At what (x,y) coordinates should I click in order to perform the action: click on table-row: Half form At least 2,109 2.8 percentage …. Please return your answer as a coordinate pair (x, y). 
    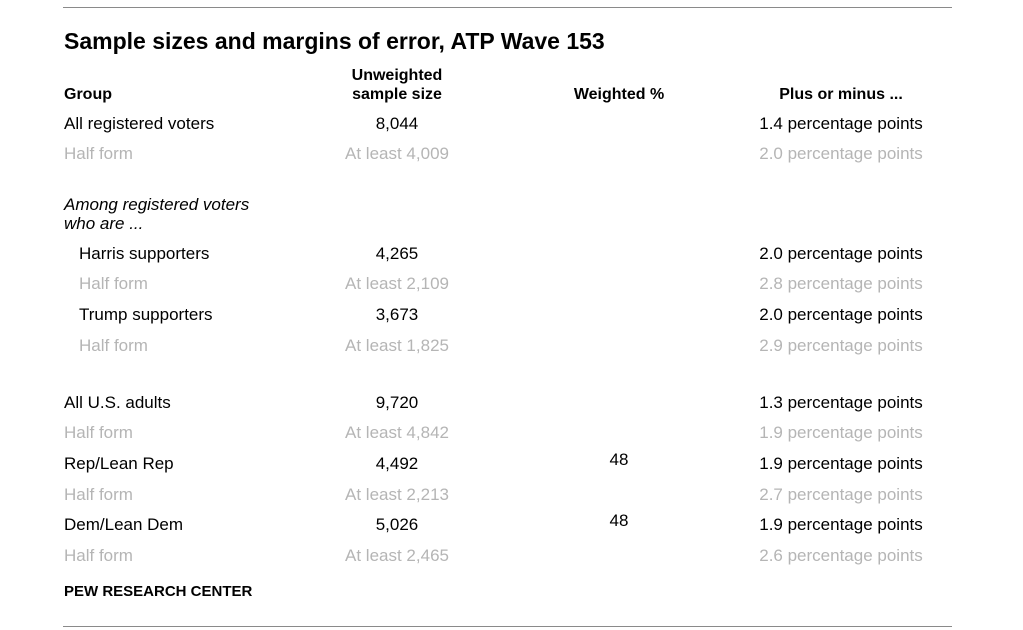
    Looking at the image, I should click on (511, 284).